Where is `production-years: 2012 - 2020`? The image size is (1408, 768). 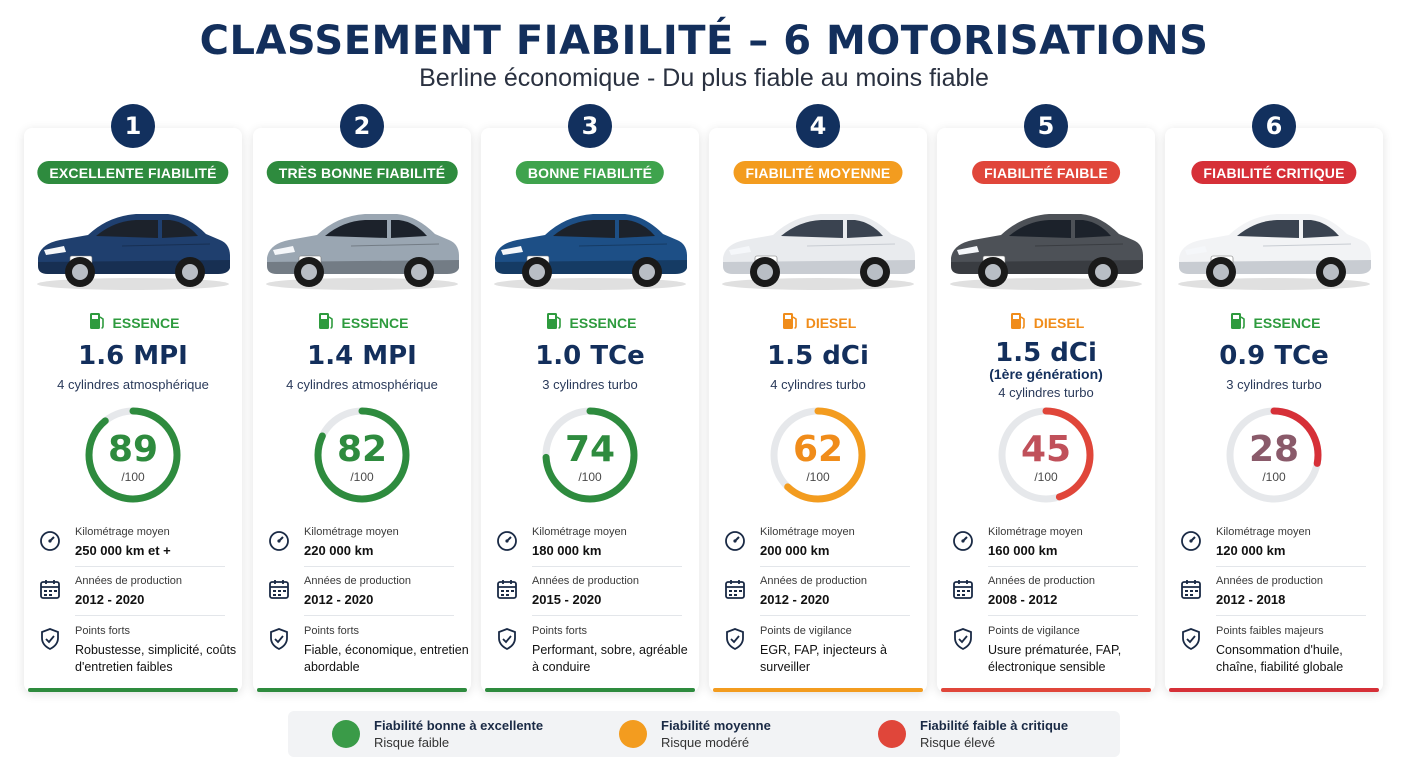 production-years: 2012 - 2020 is located at coordinates (795, 599).